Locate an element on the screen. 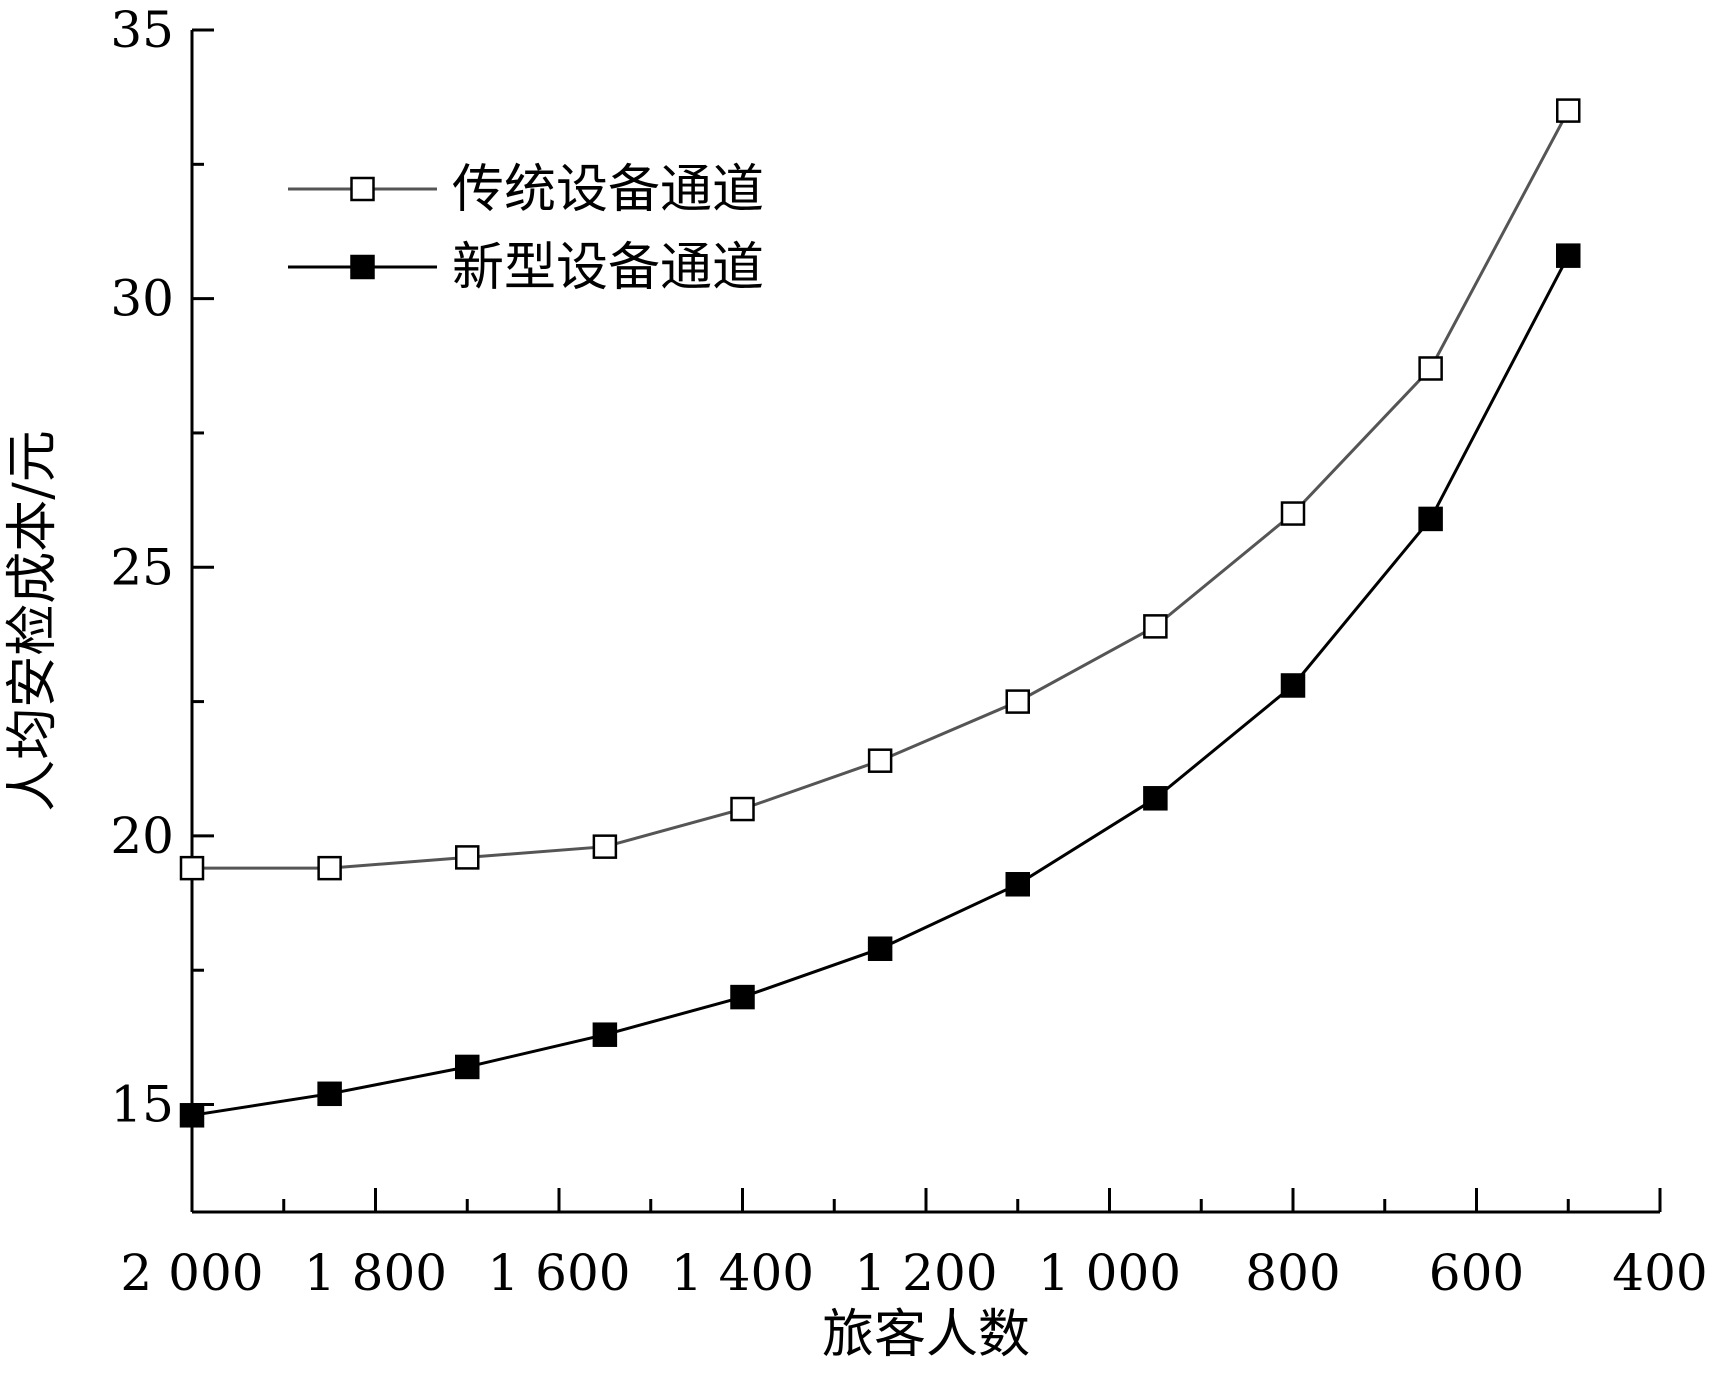  x-tick-label: 600 is located at coordinates (1476, 1273).